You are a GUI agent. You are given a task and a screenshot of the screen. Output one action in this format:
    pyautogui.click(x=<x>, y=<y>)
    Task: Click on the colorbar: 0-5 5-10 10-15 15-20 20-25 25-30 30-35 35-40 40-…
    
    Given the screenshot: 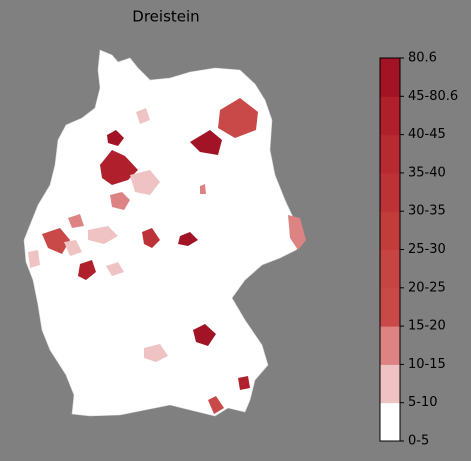 What is the action you would take?
    pyautogui.click(x=418, y=250)
    